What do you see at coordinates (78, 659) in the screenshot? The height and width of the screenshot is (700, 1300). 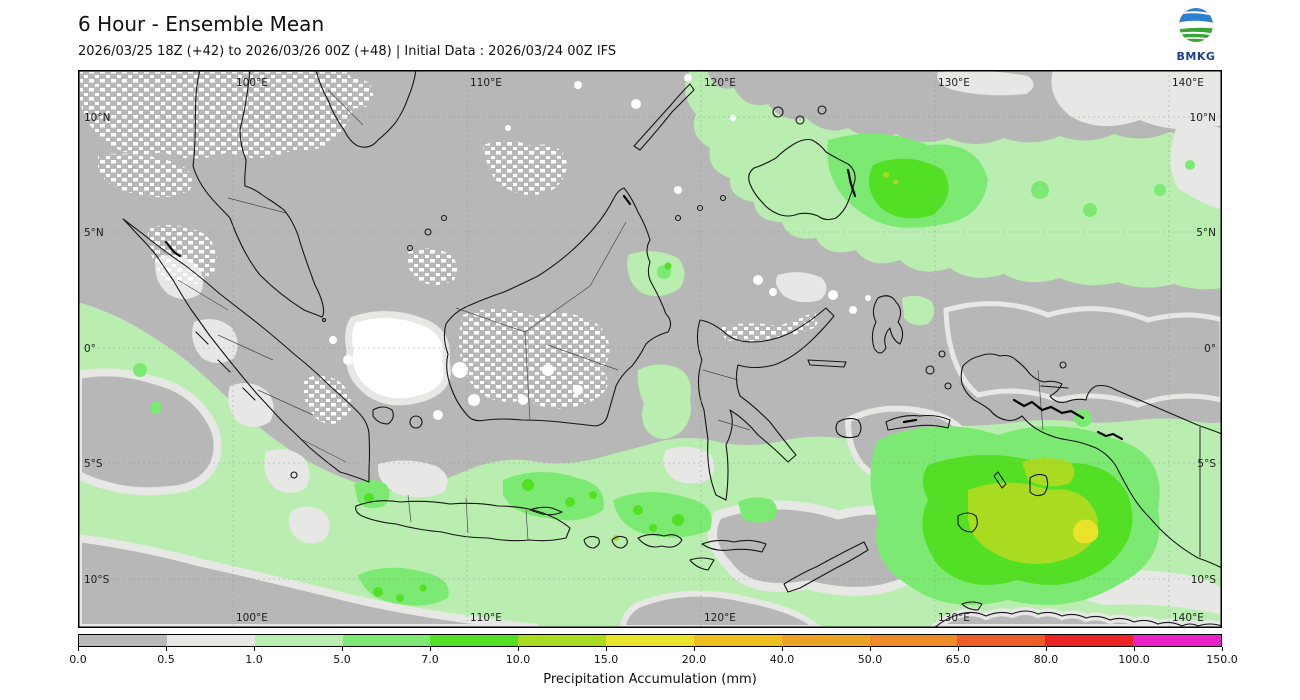 I see `colorbar-tick-label: 0.0` at bounding box center [78, 659].